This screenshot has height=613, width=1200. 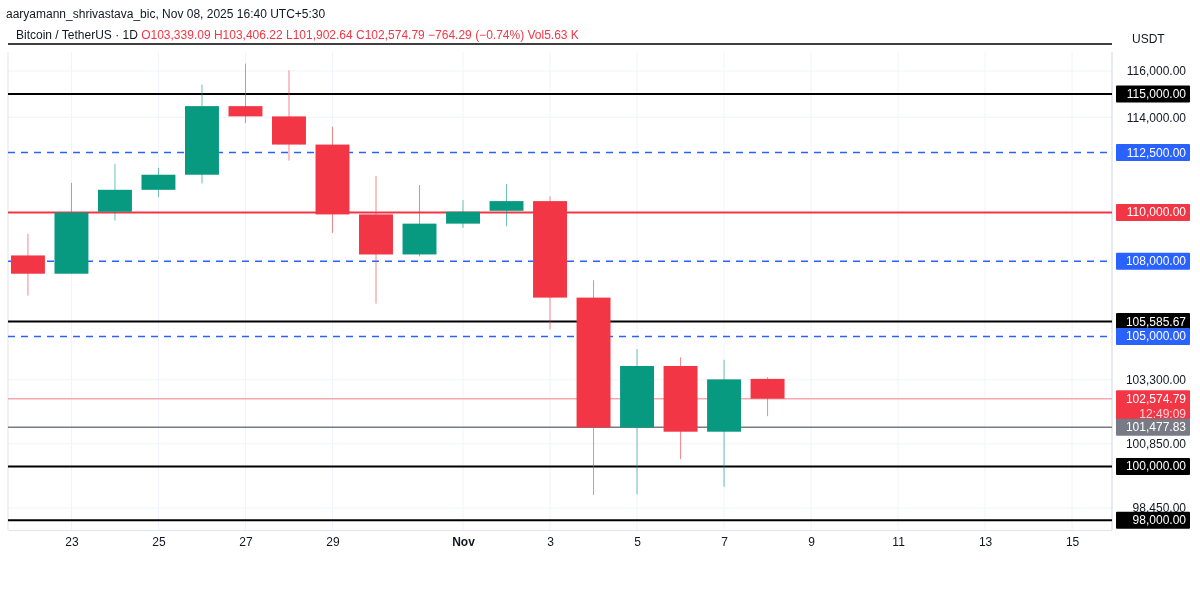 What do you see at coordinates (1156, 212) in the screenshot?
I see `ref-line-label: 110,000.00` at bounding box center [1156, 212].